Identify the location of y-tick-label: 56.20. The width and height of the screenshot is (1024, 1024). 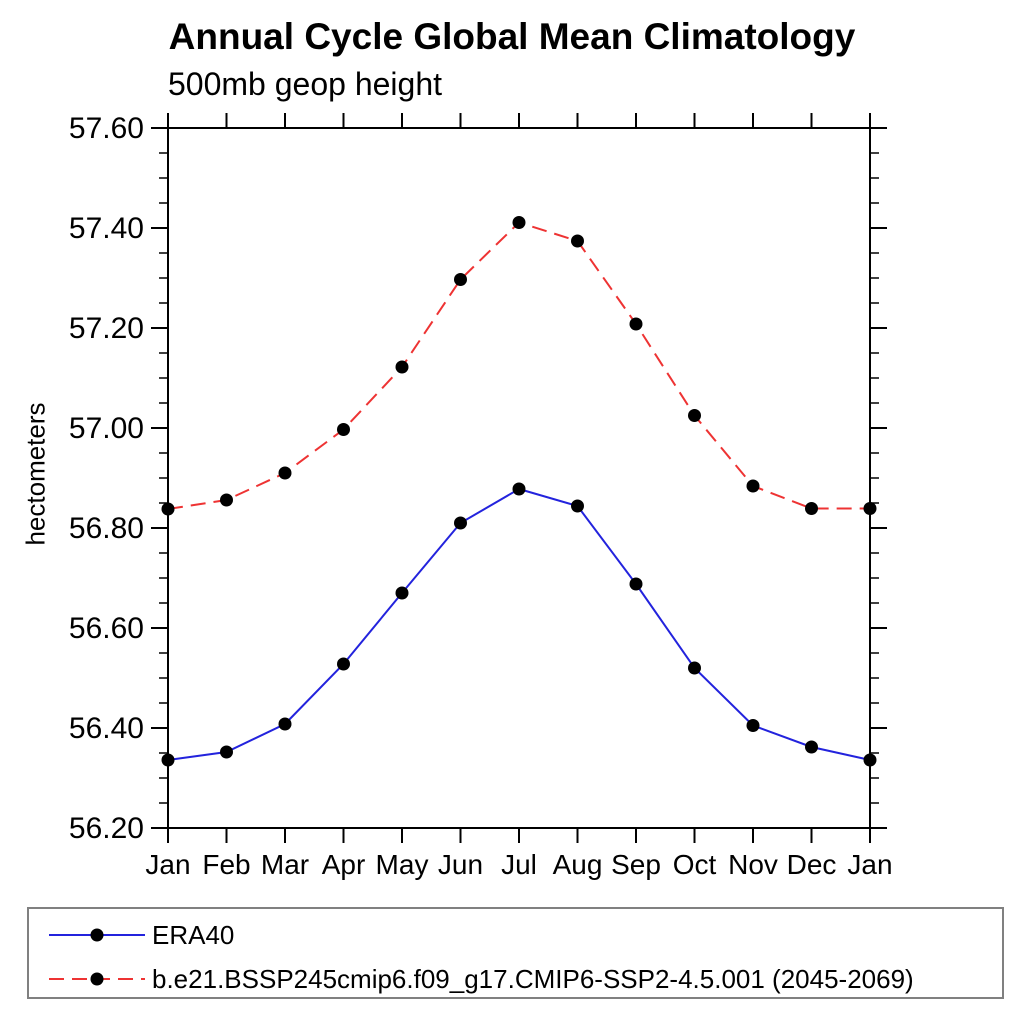
(106, 828).